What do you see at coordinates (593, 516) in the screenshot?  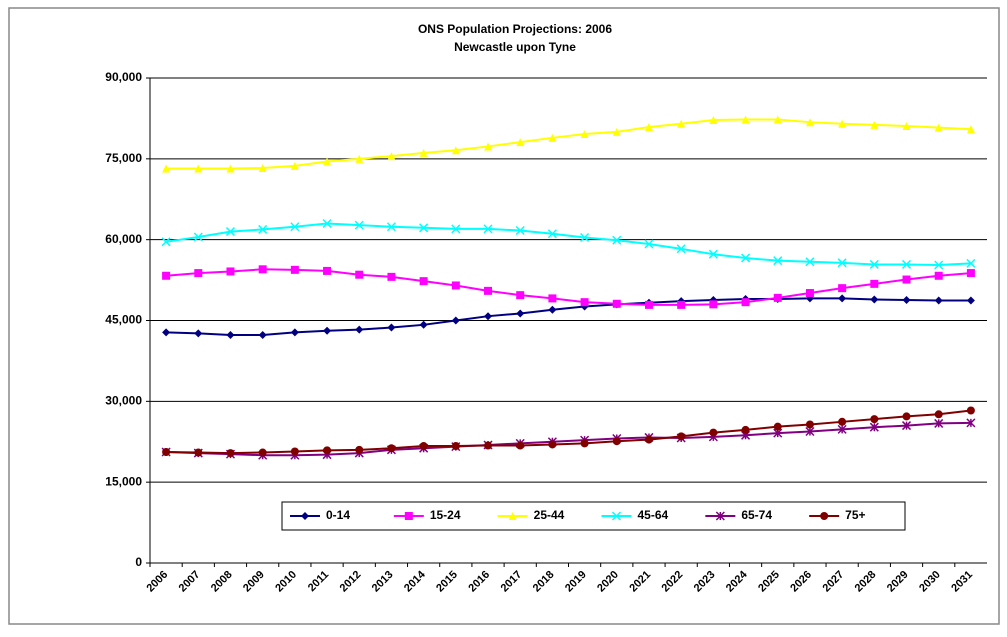 I see `legend-box` at bounding box center [593, 516].